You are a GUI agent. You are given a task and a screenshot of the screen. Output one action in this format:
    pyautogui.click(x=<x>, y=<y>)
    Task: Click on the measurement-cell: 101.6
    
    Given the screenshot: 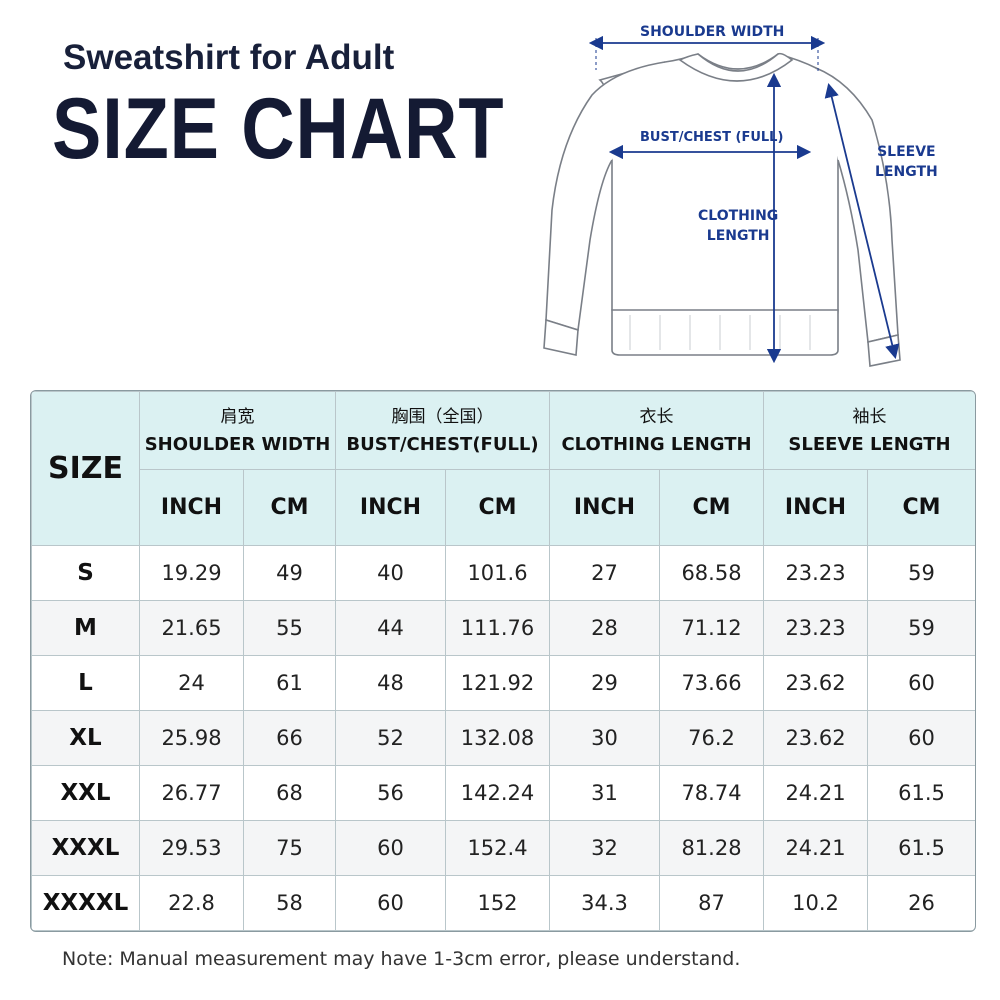 What is the action you would take?
    pyautogui.click(x=497, y=573)
    